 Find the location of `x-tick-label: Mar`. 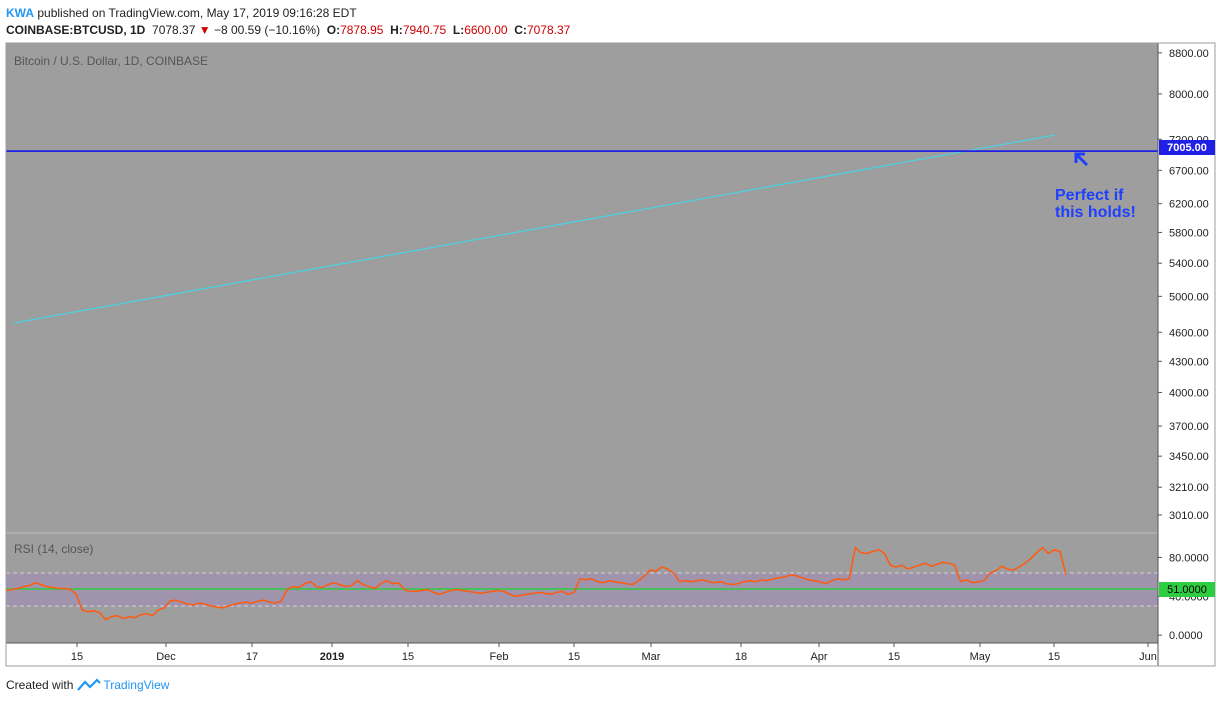

x-tick-label: Mar is located at coordinates (651, 657).